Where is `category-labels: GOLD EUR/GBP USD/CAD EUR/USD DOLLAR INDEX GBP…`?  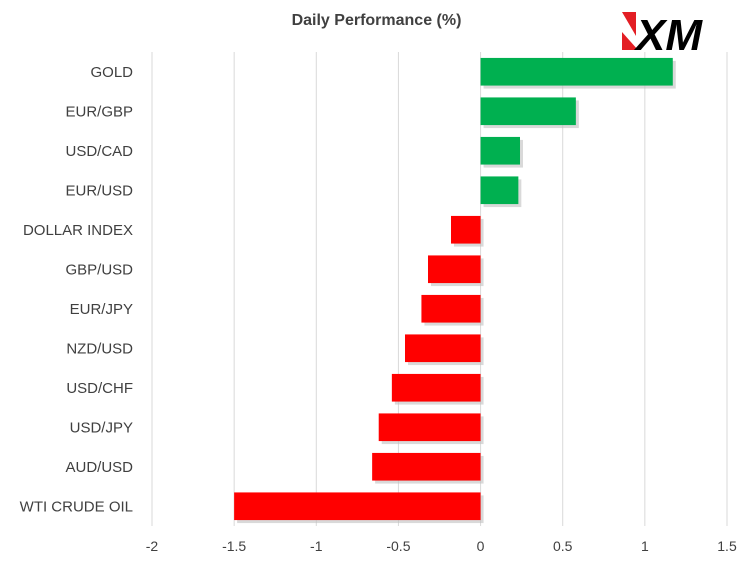 category-labels: GOLD EUR/GBP USD/CAD EUR/USD DOLLAR INDEX GBP… is located at coordinates (77, 290).